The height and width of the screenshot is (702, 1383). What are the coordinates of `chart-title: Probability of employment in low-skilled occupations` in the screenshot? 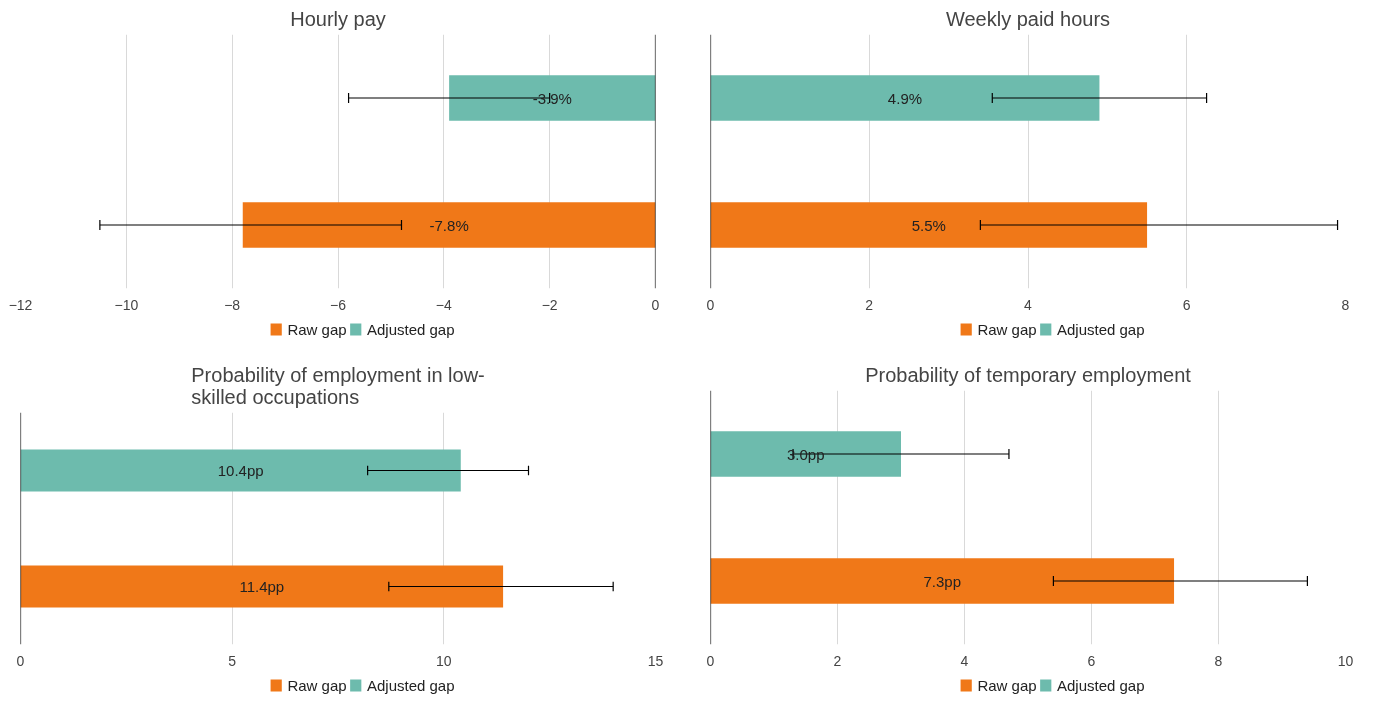 It's located at (338, 385).